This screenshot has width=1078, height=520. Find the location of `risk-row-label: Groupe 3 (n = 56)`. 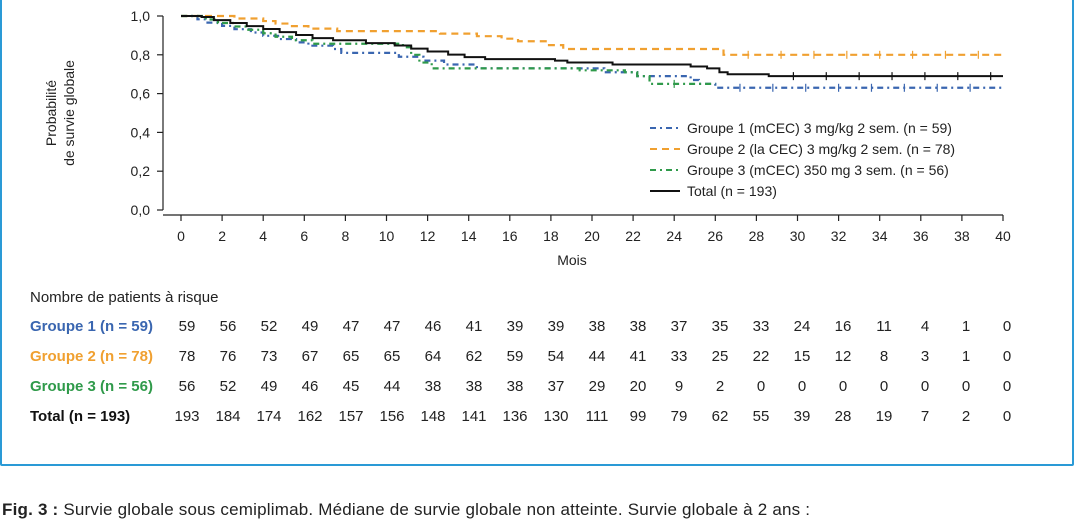

risk-row-label: Groupe 3 (n = 56) is located at coordinates (91, 386).